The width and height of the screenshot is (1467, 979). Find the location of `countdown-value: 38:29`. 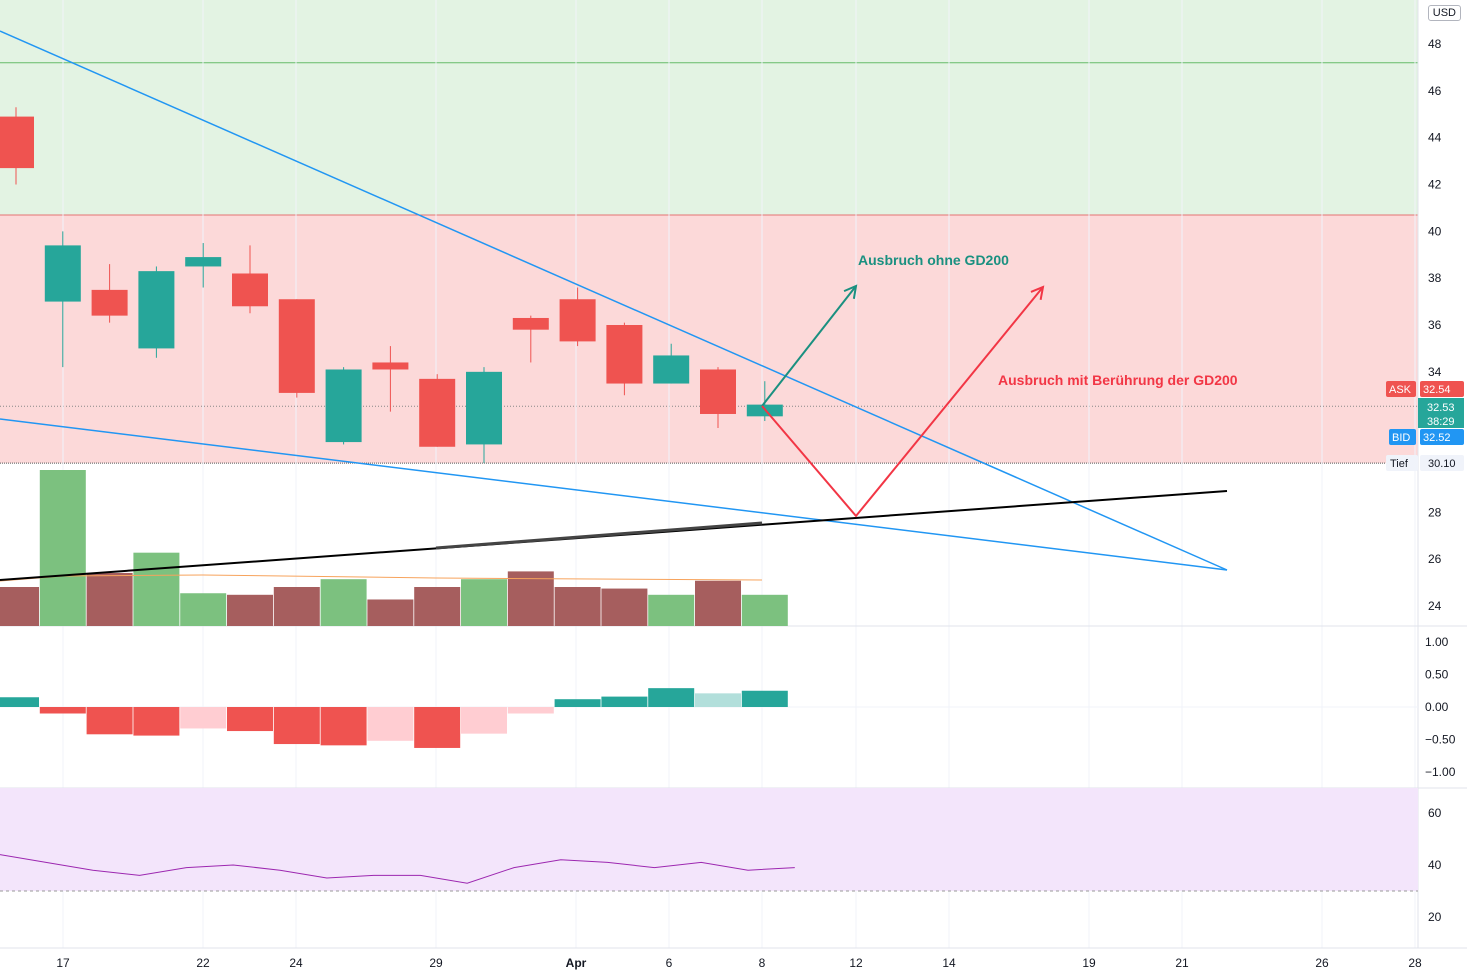

countdown-value: 38:29 is located at coordinates (1441, 422).